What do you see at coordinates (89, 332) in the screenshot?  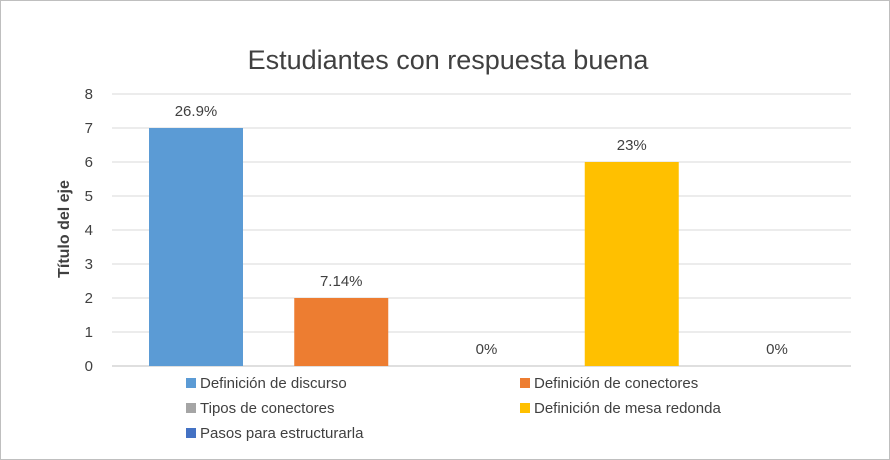 I see `y-tick-label: 1` at bounding box center [89, 332].